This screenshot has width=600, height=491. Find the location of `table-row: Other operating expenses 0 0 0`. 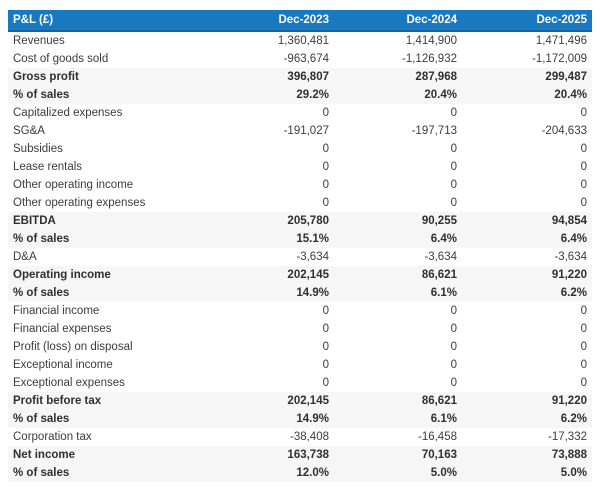

table-row: Other operating expenses 0 0 0 is located at coordinates (300, 203).